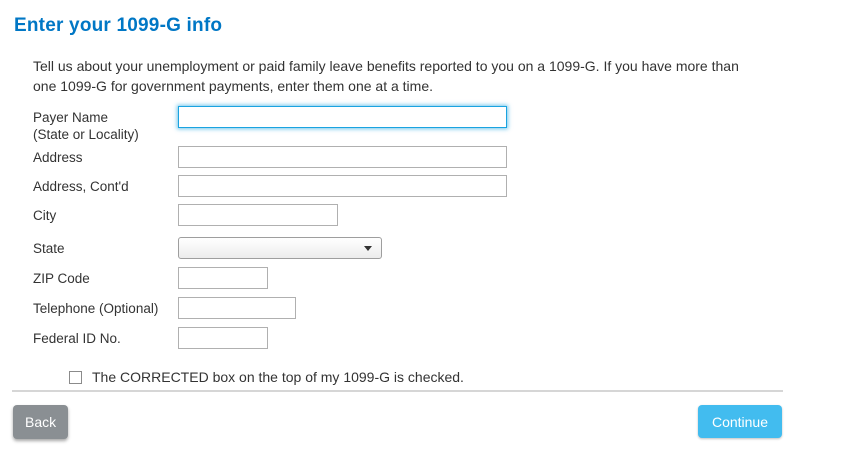 The image size is (858, 476). Describe the element at coordinates (96, 308) in the screenshot. I see `telephone-label: Telephone (Optional)` at that location.